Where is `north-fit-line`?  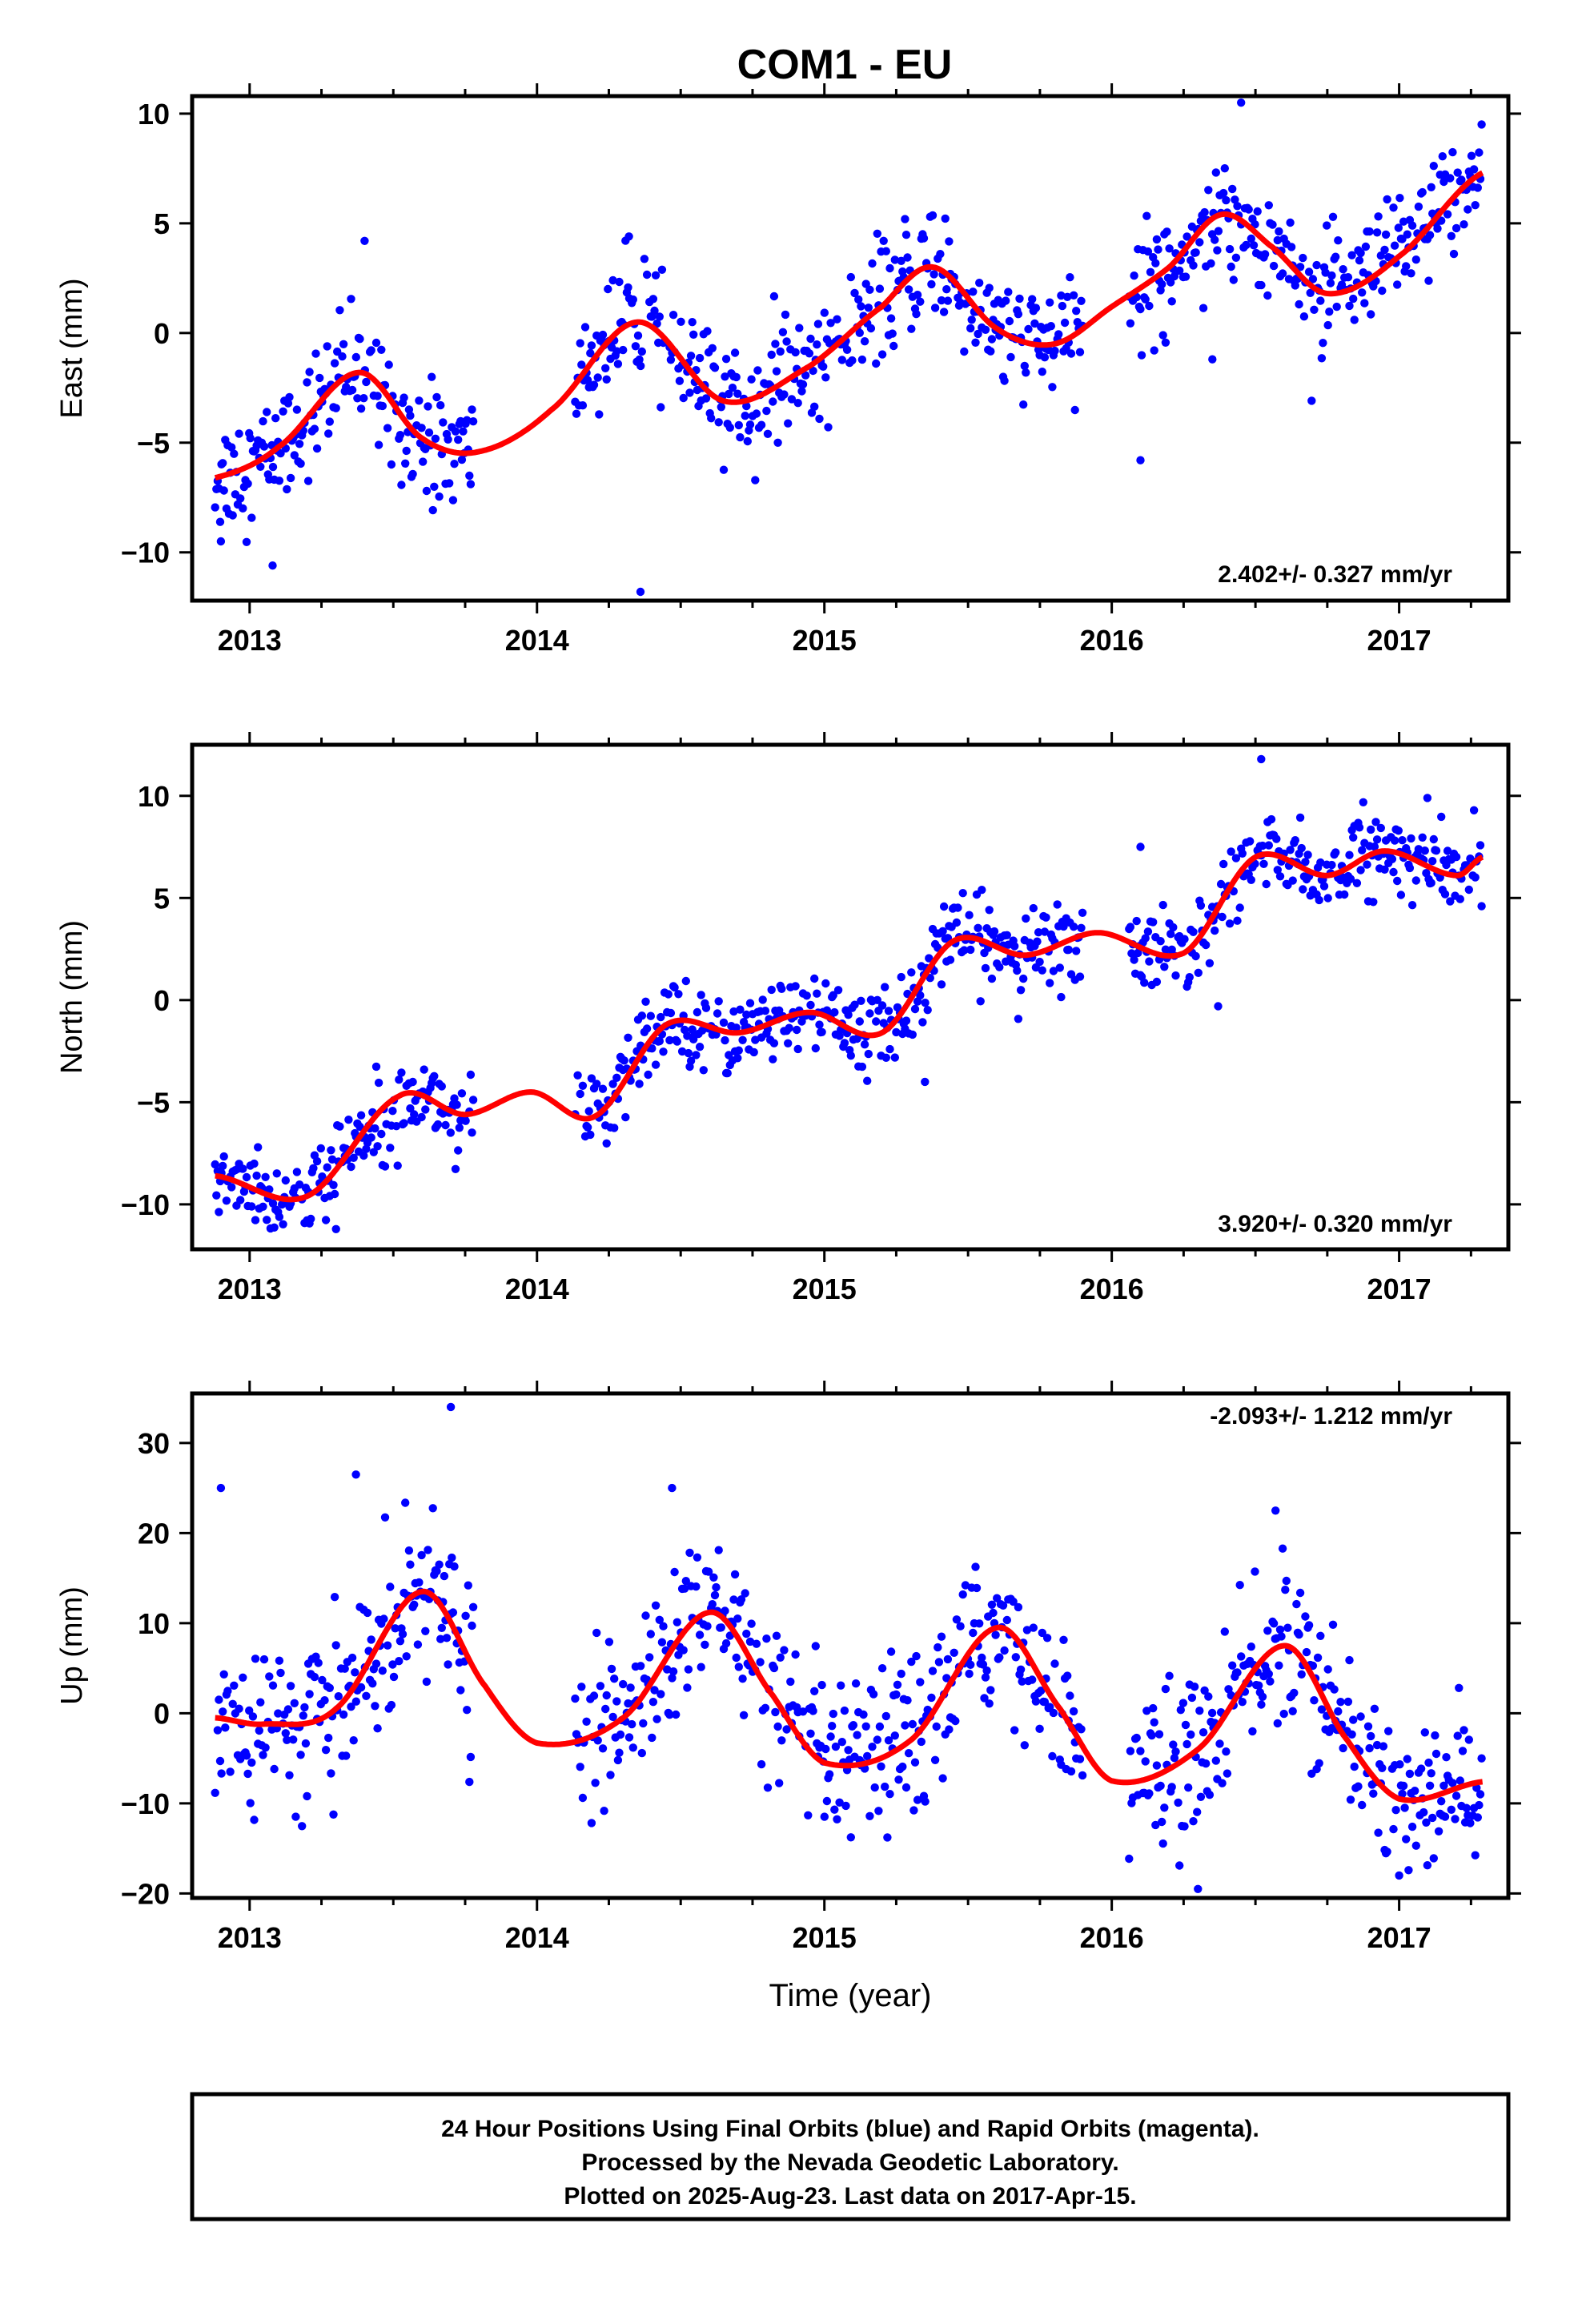 north-fit-line is located at coordinates (849, 1025).